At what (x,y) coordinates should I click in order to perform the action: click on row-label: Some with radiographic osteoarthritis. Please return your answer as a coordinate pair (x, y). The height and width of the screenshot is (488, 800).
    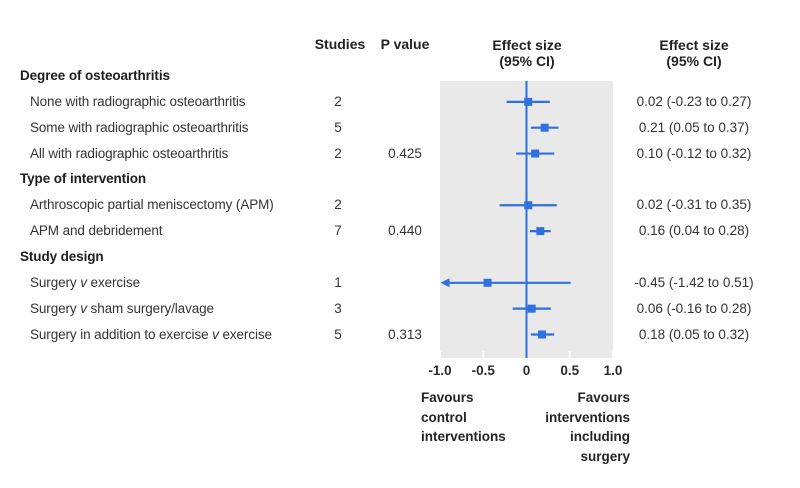
    Looking at the image, I should click on (139, 127).